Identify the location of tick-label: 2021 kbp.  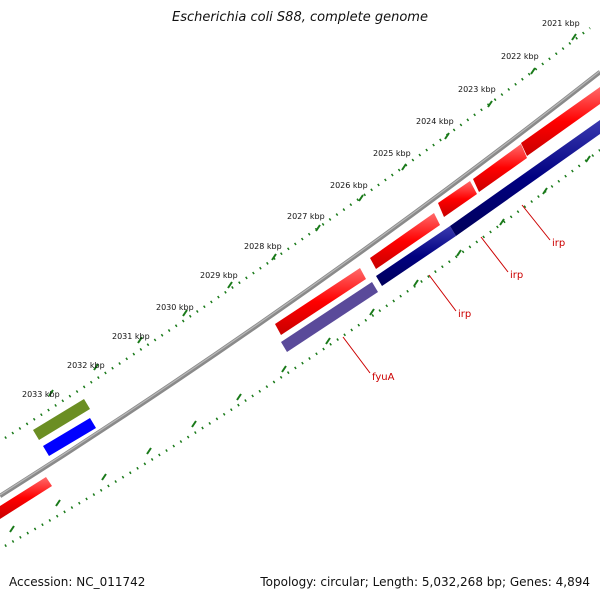
(561, 23).